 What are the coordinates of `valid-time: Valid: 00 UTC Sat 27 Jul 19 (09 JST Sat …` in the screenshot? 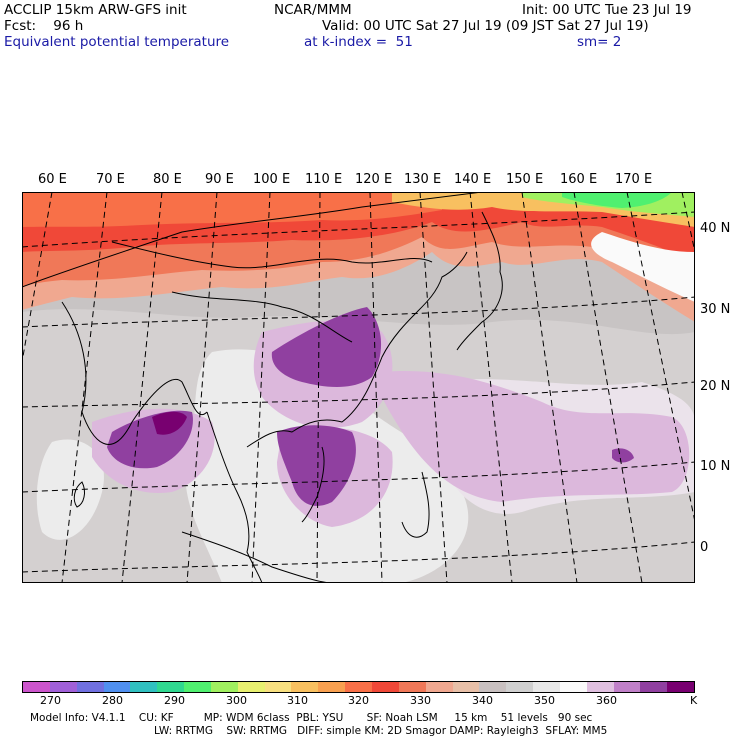 It's located at (485, 26).